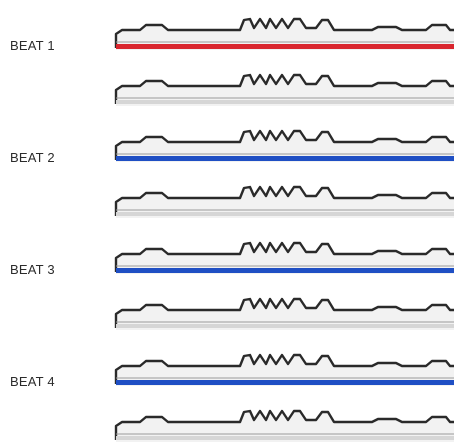  Describe the element at coordinates (32, 157) in the screenshot. I see `beat-label-2: BEAT 2` at that location.